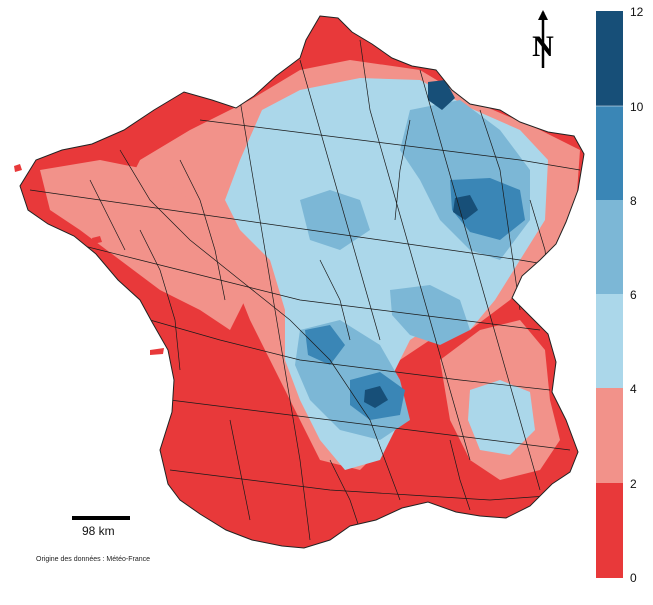 The image size is (653, 605). Describe the element at coordinates (633, 578) in the screenshot. I see `legend-tick-0: 0` at that location.